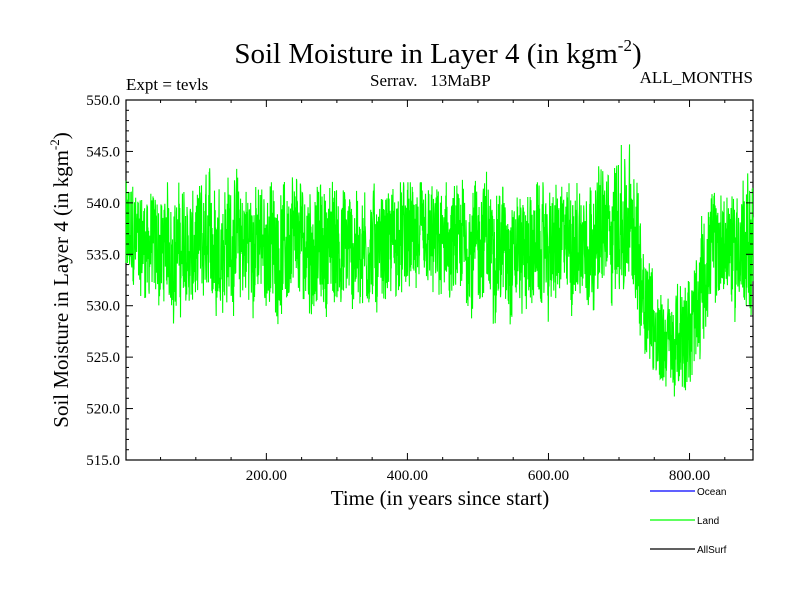 The image size is (800, 600). Describe the element at coordinates (54, 144) in the screenshot. I see `y-axis-label-superscript: -2` at that location.